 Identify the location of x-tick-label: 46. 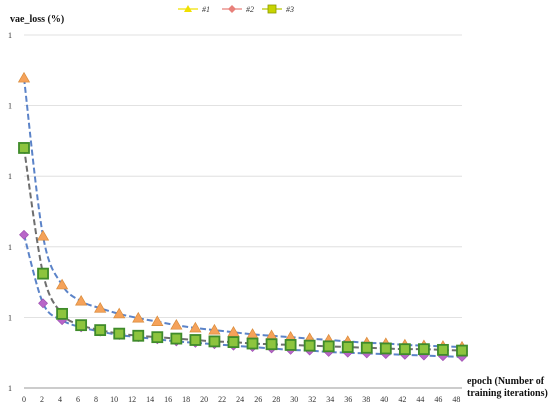
(438, 399).